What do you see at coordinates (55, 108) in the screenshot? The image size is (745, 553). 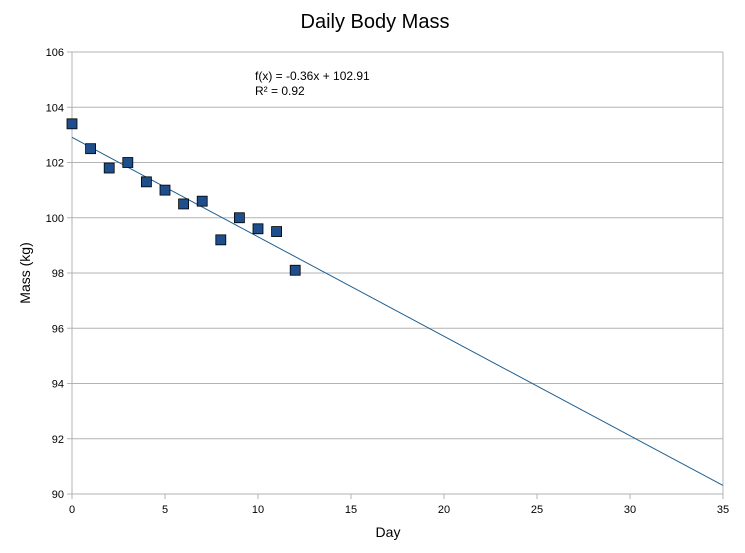 I see `y-tick-label: 104` at bounding box center [55, 108].